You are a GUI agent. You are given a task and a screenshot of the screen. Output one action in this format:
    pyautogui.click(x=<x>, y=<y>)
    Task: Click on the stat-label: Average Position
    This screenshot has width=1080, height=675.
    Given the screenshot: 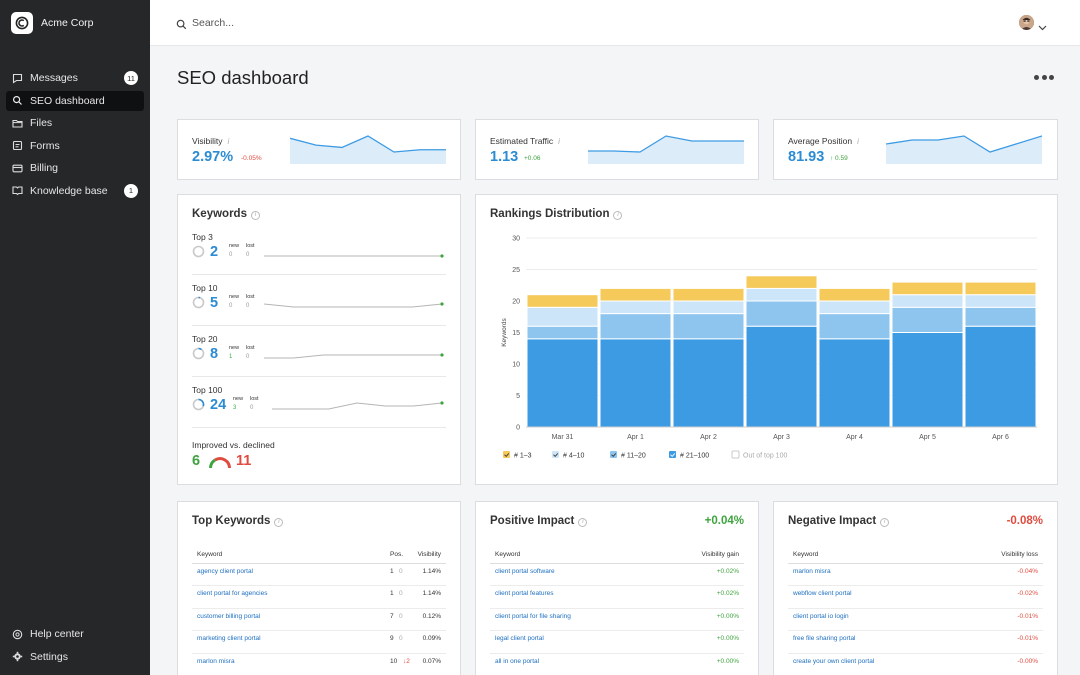 What is the action you would take?
    pyautogui.click(x=820, y=141)
    